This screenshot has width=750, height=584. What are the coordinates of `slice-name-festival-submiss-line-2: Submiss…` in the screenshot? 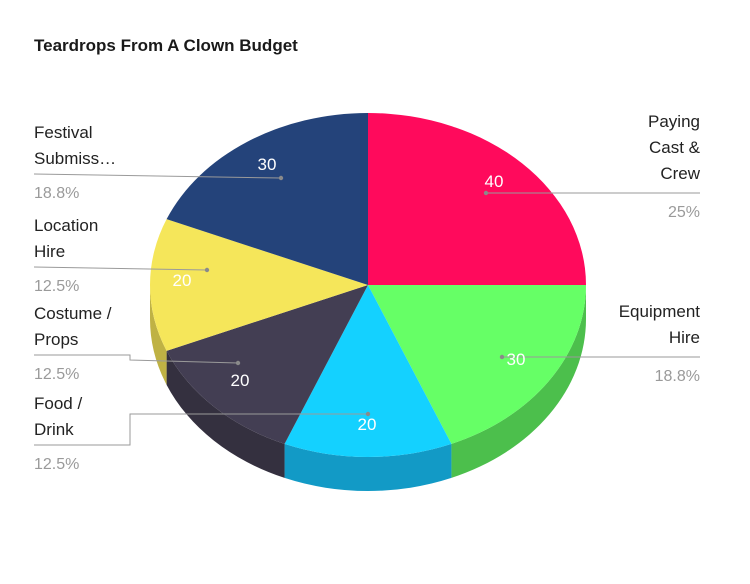 It's located at (75, 158).